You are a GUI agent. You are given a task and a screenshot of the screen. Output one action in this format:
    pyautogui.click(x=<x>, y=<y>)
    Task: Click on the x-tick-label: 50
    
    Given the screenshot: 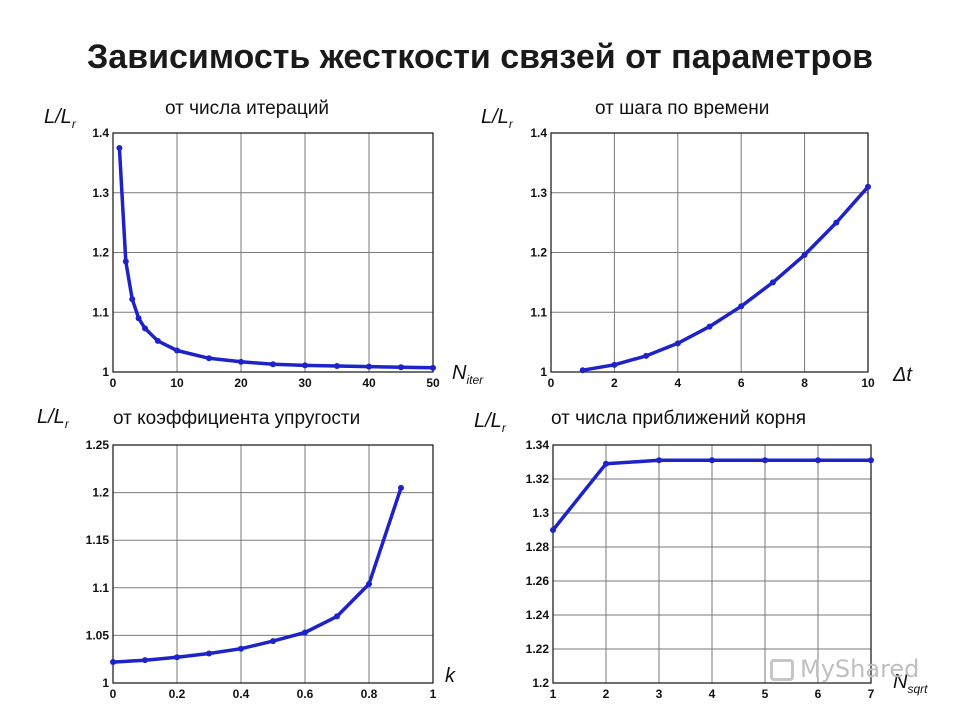 What is the action you would take?
    pyautogui.click(x=433, y=383)
    